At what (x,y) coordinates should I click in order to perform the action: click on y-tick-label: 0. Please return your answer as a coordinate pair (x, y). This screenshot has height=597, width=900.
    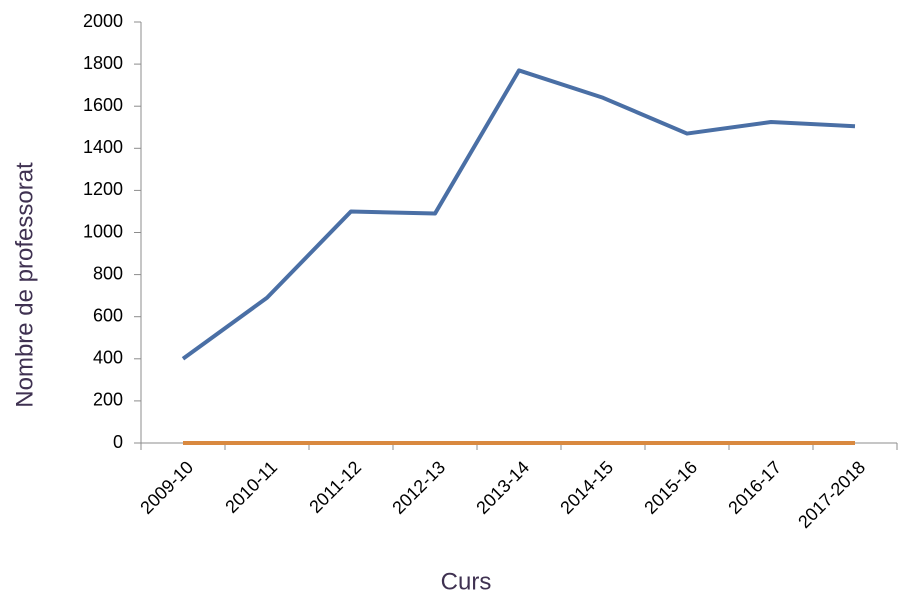
    Looking at the image, I should click on (118, 442).